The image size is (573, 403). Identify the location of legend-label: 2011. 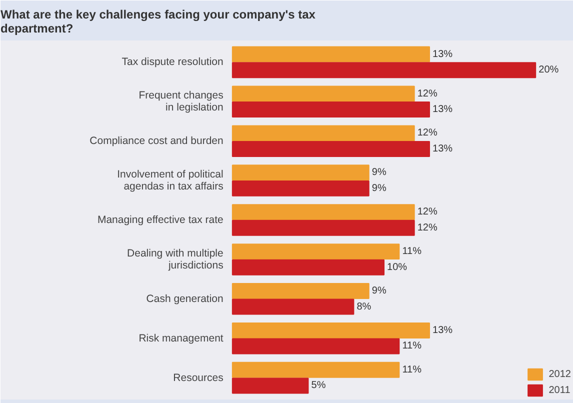
(559, 390).